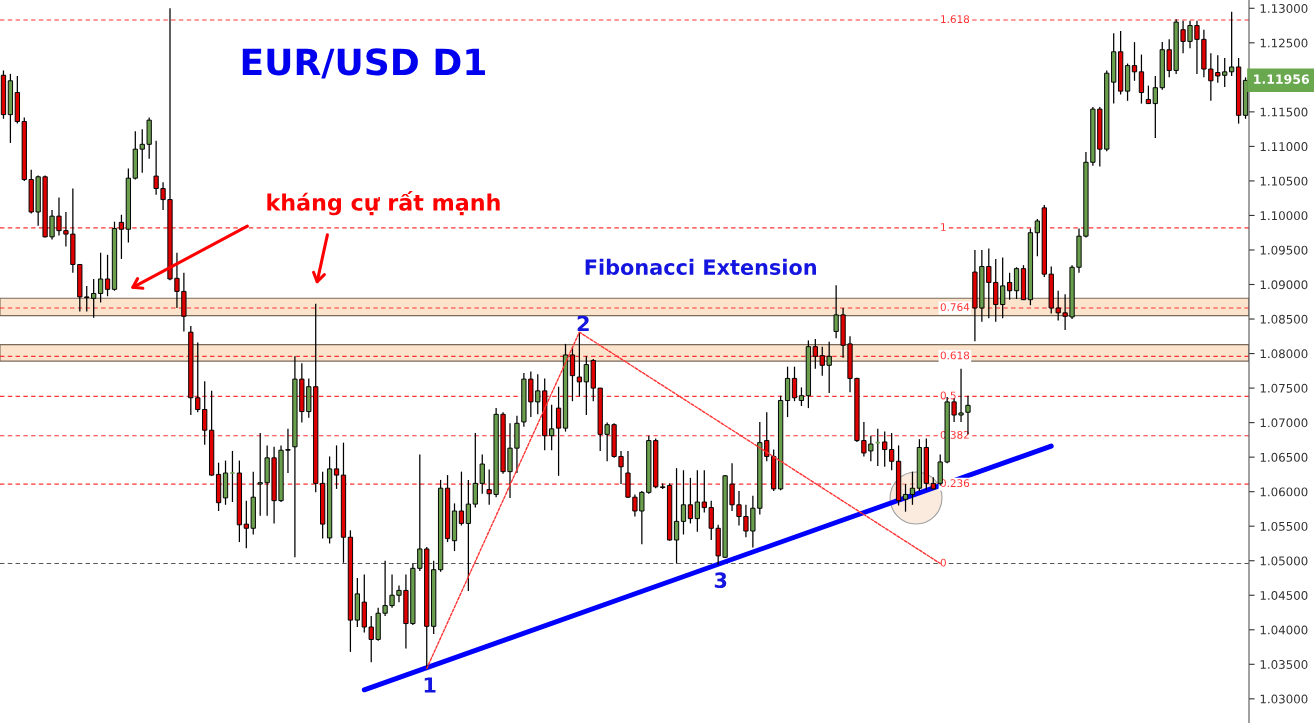 The image size is (1314, 723). What do you see at coordinates (700, 266) in the screenshot?
I see `annotation: Fibonacci Extension` at bounding box center [700, 266].